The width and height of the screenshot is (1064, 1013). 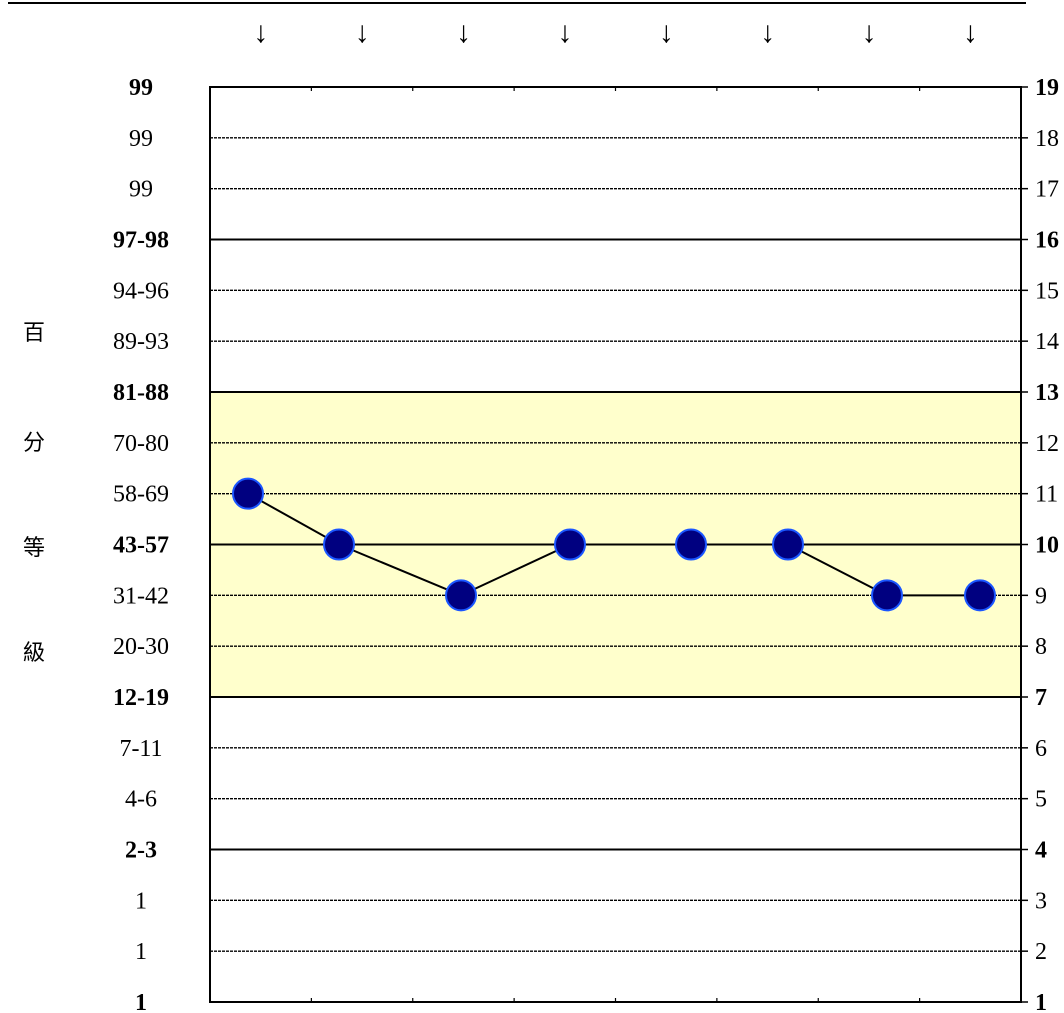 What do you see at coordinates (1047, 291) in the screenshot?
I see `right-axis-label: 15` at bounding box center [1047, 291].